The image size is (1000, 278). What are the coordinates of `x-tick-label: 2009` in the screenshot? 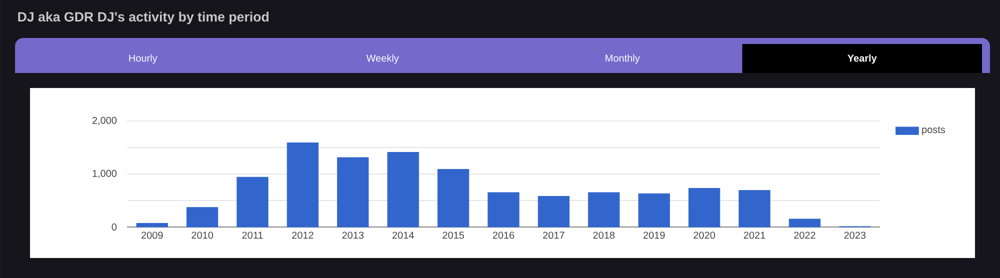 It's located at (152, 235).